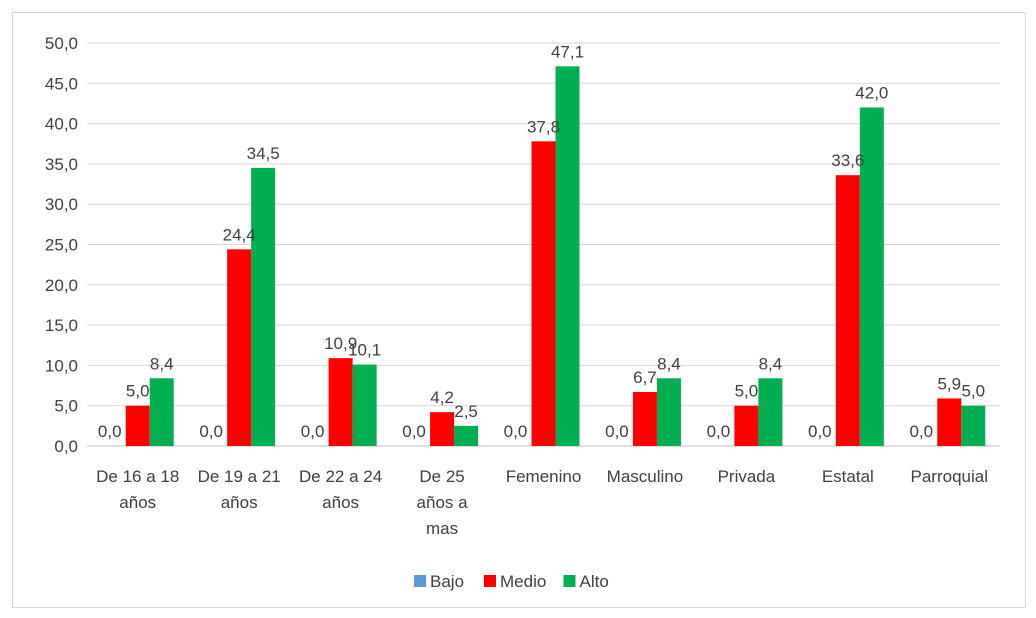 This screenshot has height=618, width=1036. I want to click on legend-label-medio: Medio, so click(523, 581).